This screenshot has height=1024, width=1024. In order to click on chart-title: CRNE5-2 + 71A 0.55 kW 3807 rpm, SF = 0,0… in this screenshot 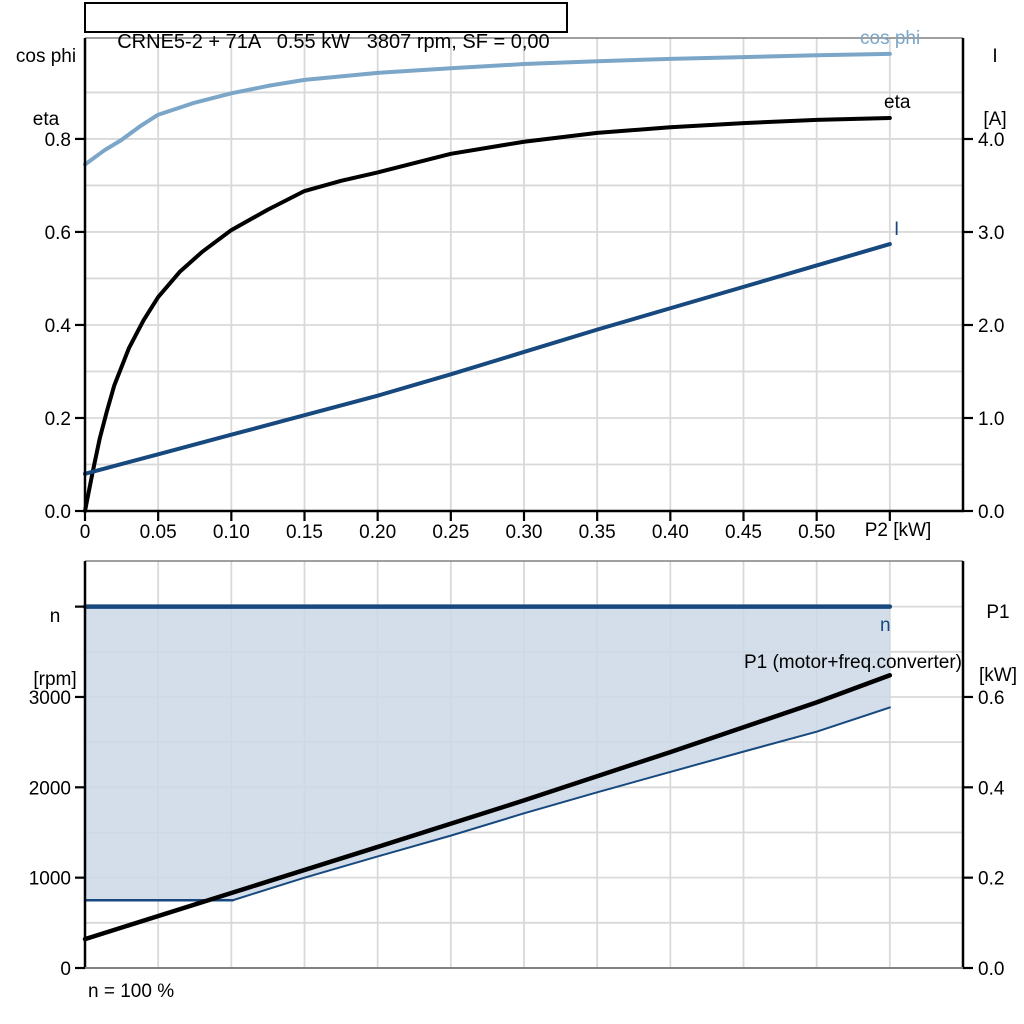, I will do `click(333, 42)`.